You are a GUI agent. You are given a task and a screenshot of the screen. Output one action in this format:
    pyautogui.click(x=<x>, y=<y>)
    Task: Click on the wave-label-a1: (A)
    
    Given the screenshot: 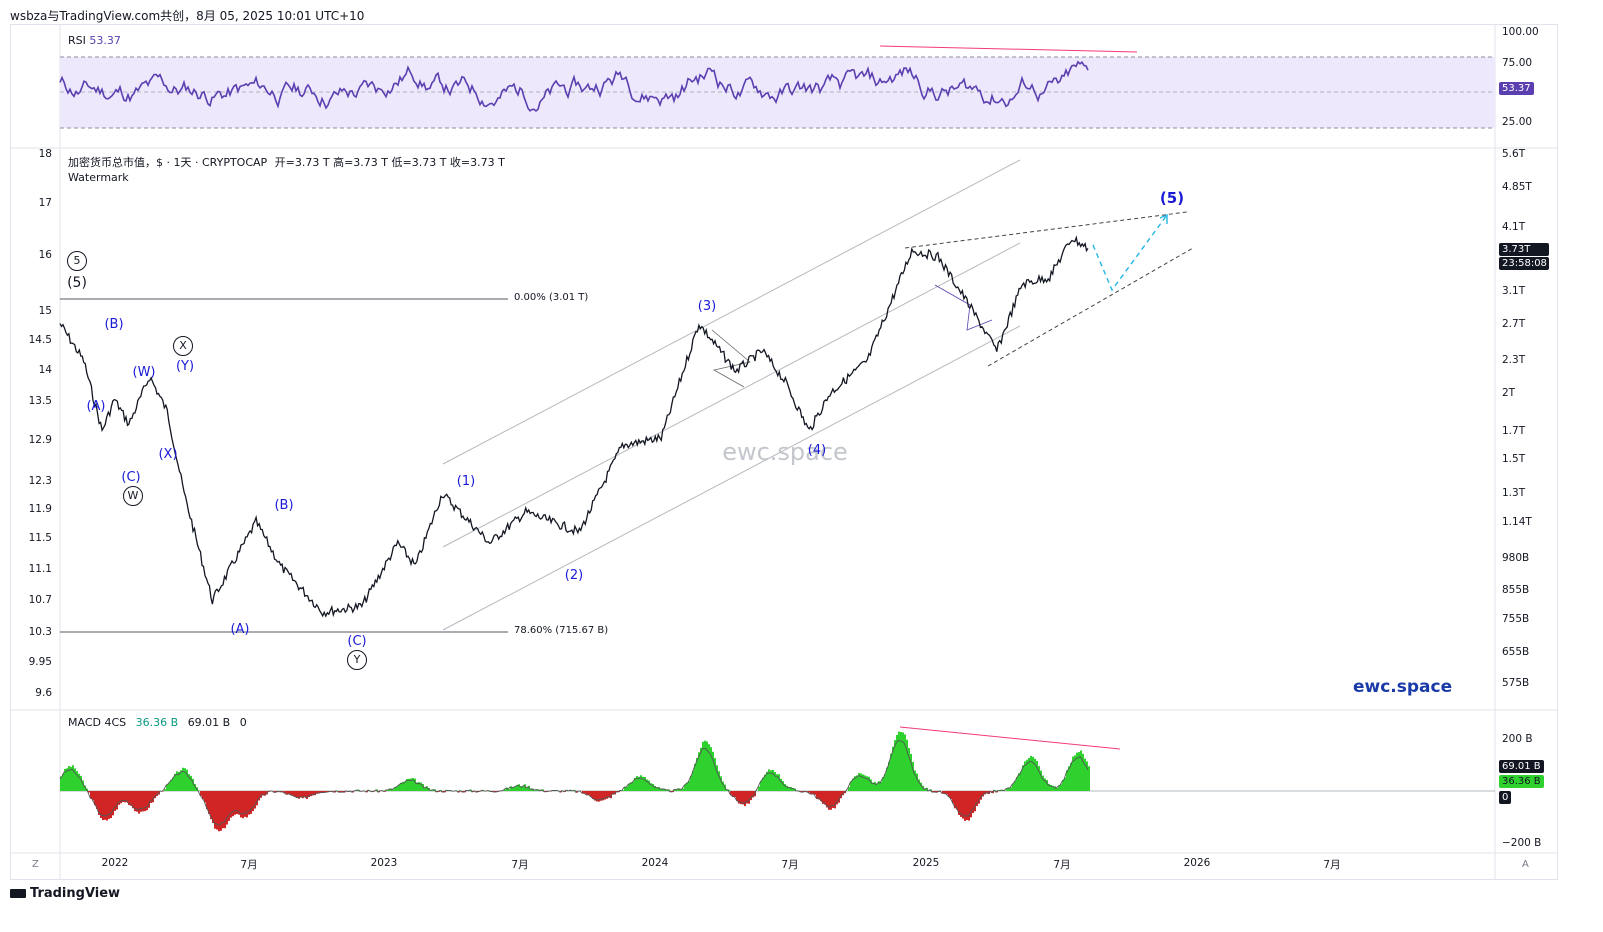 What is the action you would take?
    pyautogui.click(x=96, y=406)
    